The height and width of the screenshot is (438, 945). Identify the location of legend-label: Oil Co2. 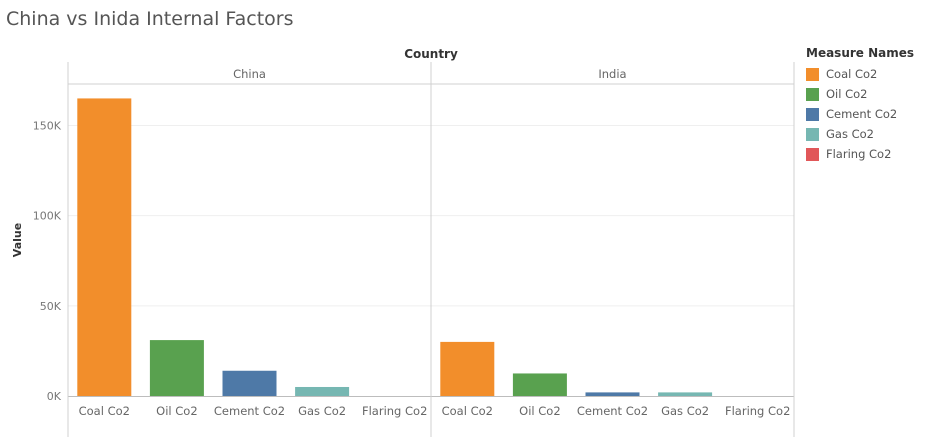
(847, 94).